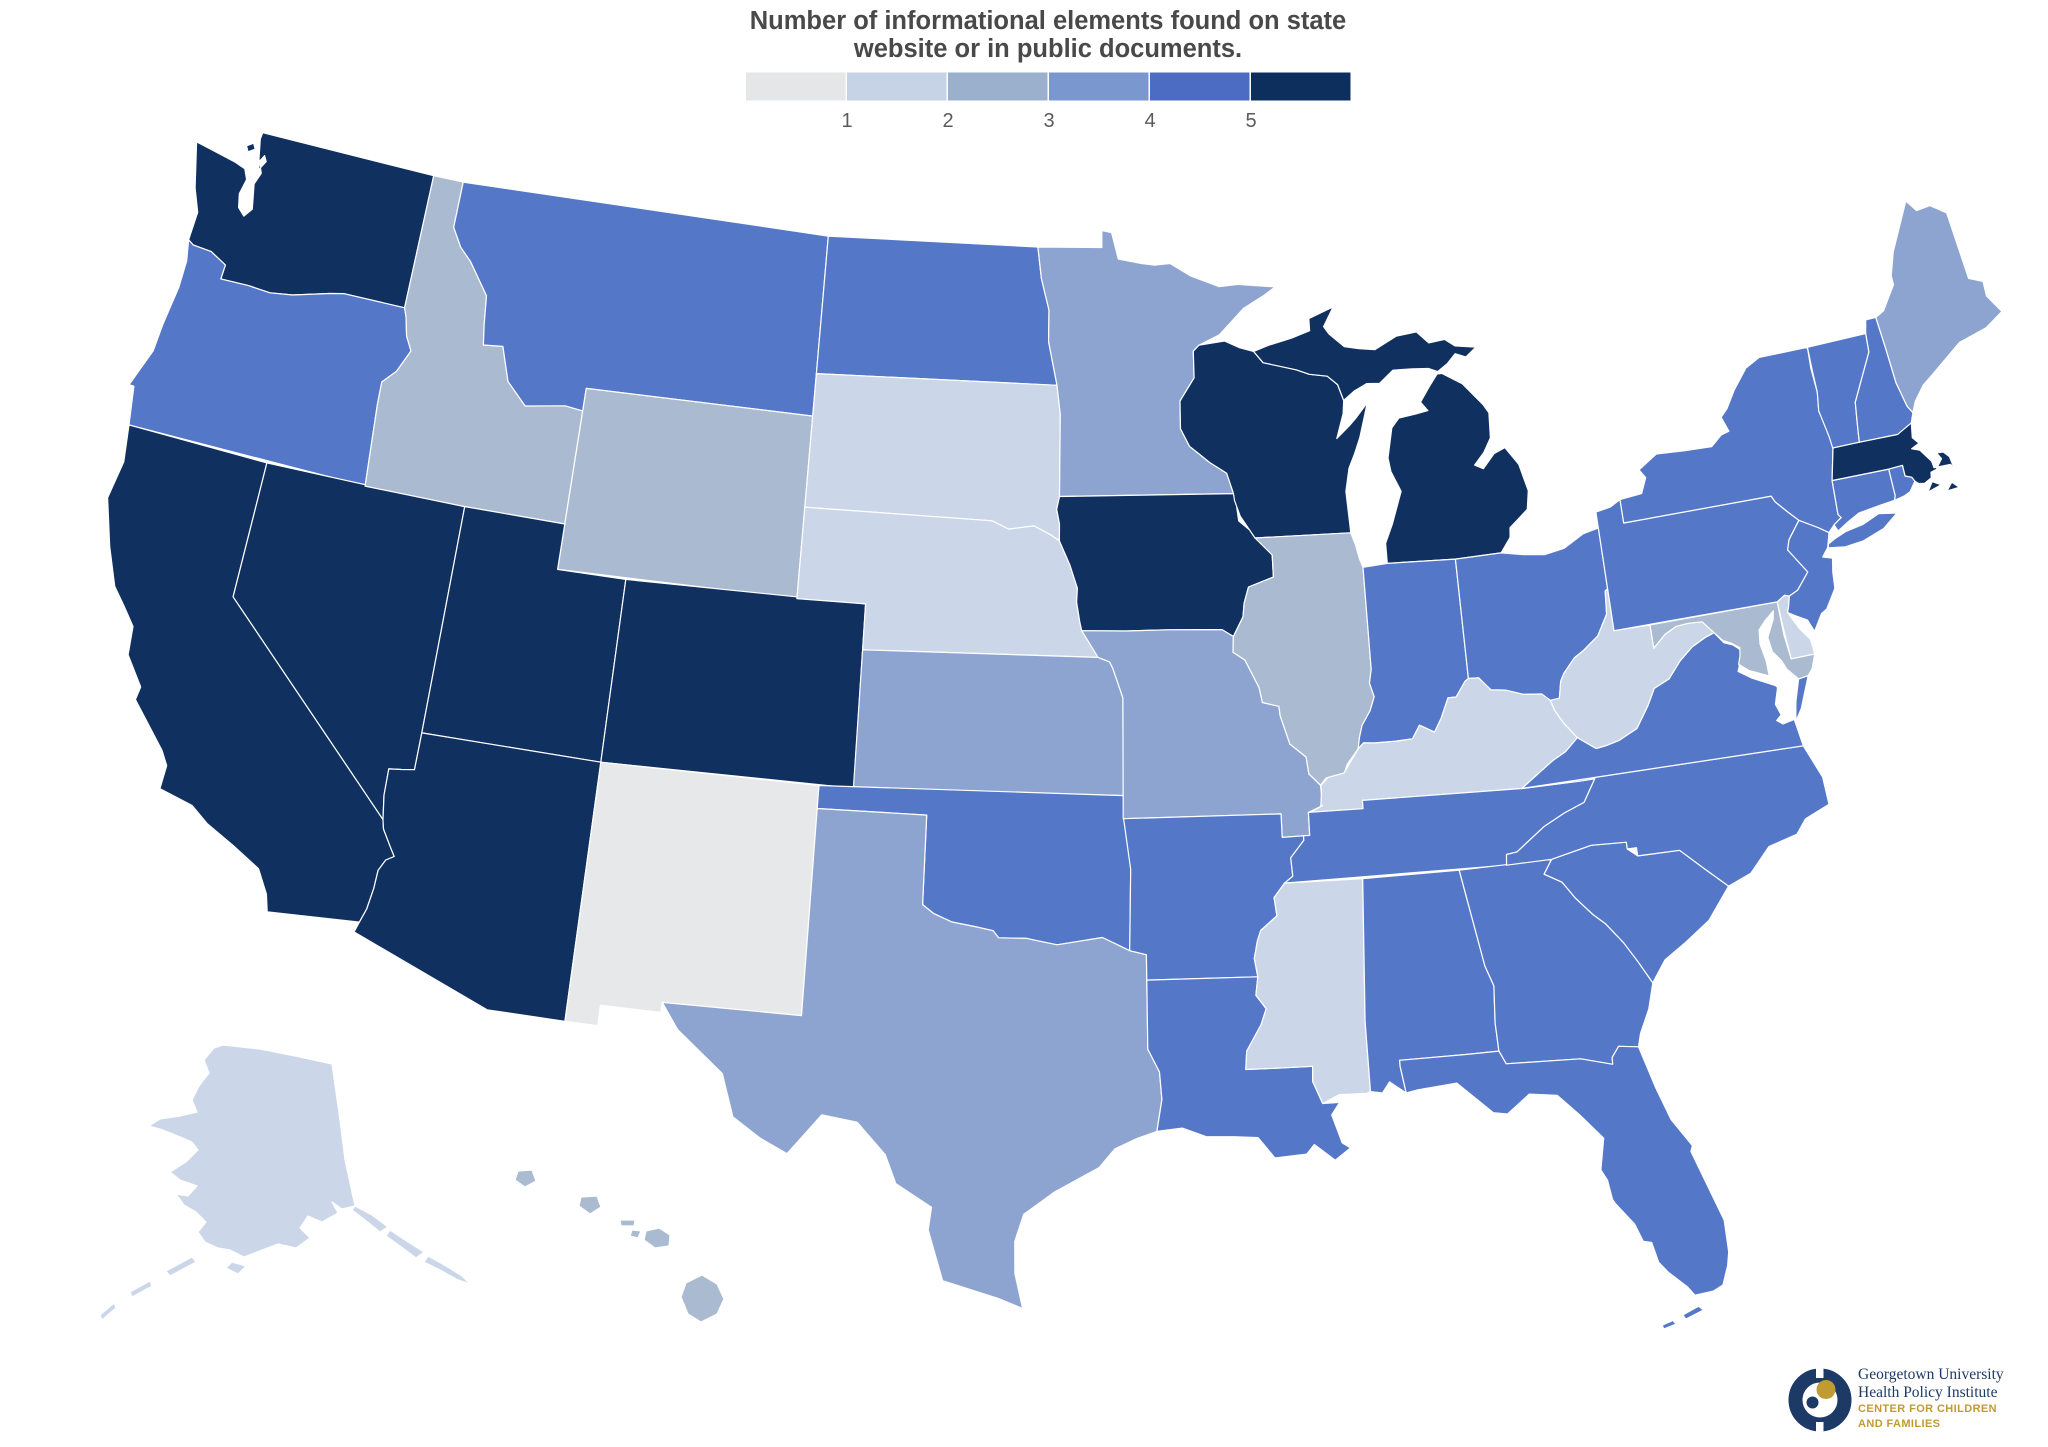  Describe the element at coordinates (1899, 1424) in the screenshot. I see `svg-text: AND FAMILIES` at that location.